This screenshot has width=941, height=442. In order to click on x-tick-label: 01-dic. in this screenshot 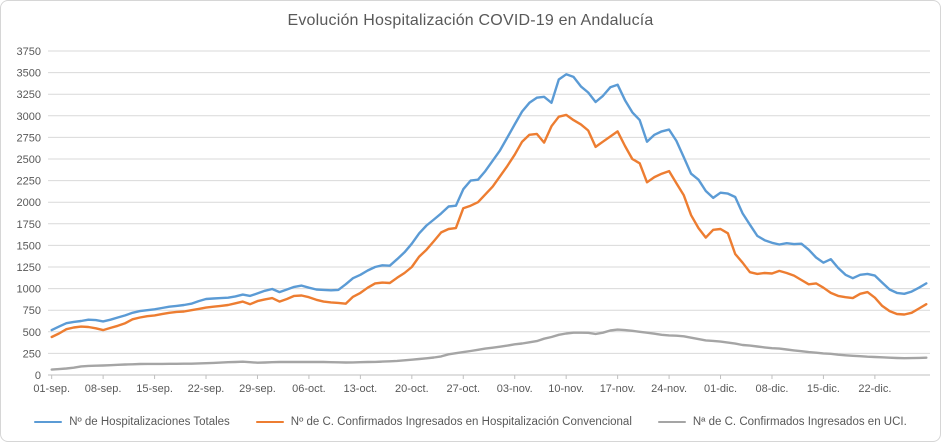, I will do `click(720, 389)`.